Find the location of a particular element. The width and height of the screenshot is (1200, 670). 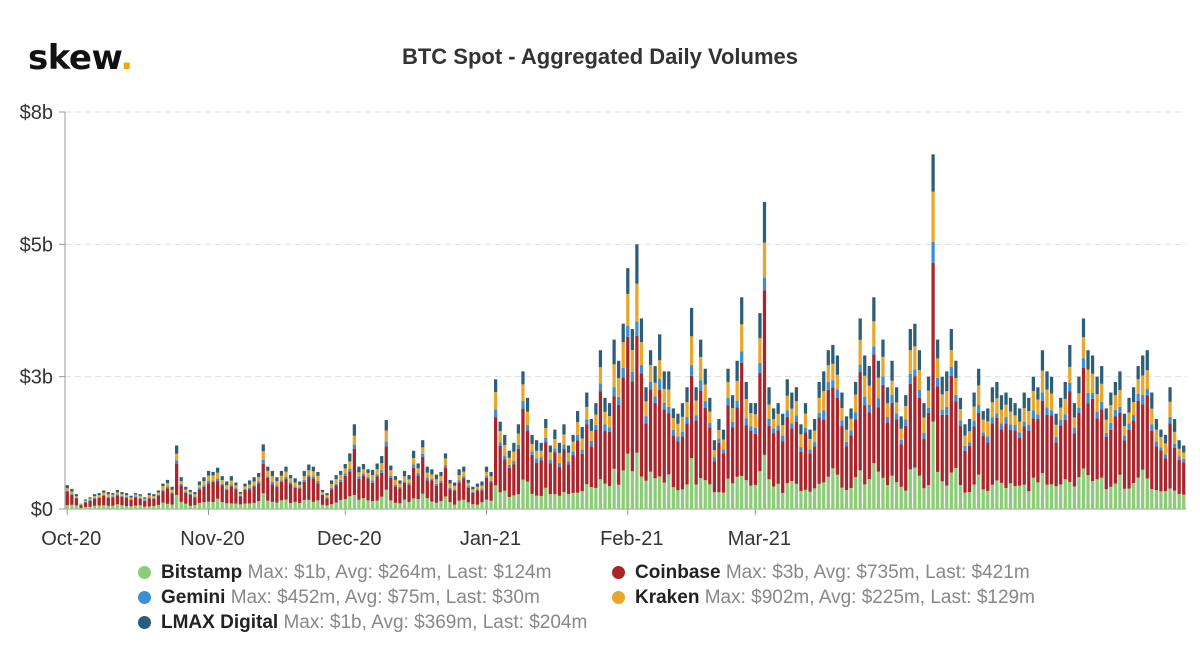

legend-dot-bitstamp is located at coordinates (144, 572).